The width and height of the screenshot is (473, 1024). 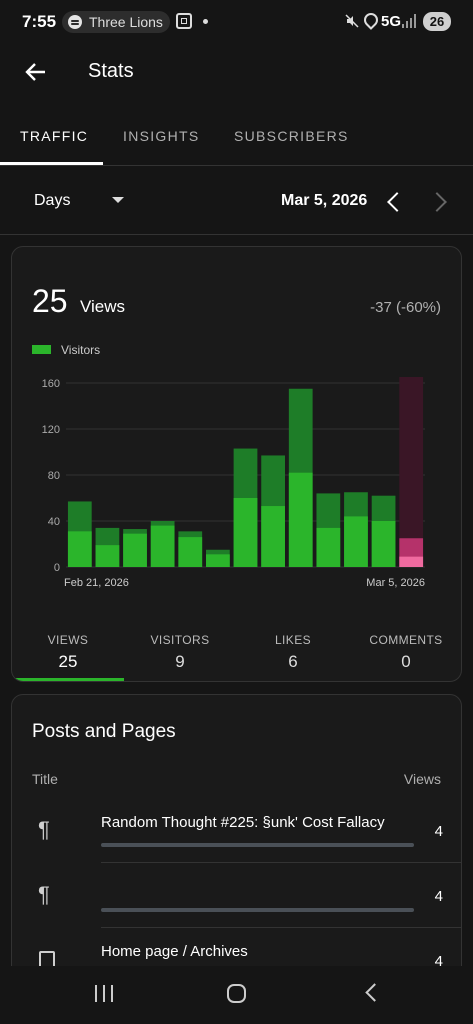 I want to click on stat-comments-value: 0, so click(x=406, y=661).